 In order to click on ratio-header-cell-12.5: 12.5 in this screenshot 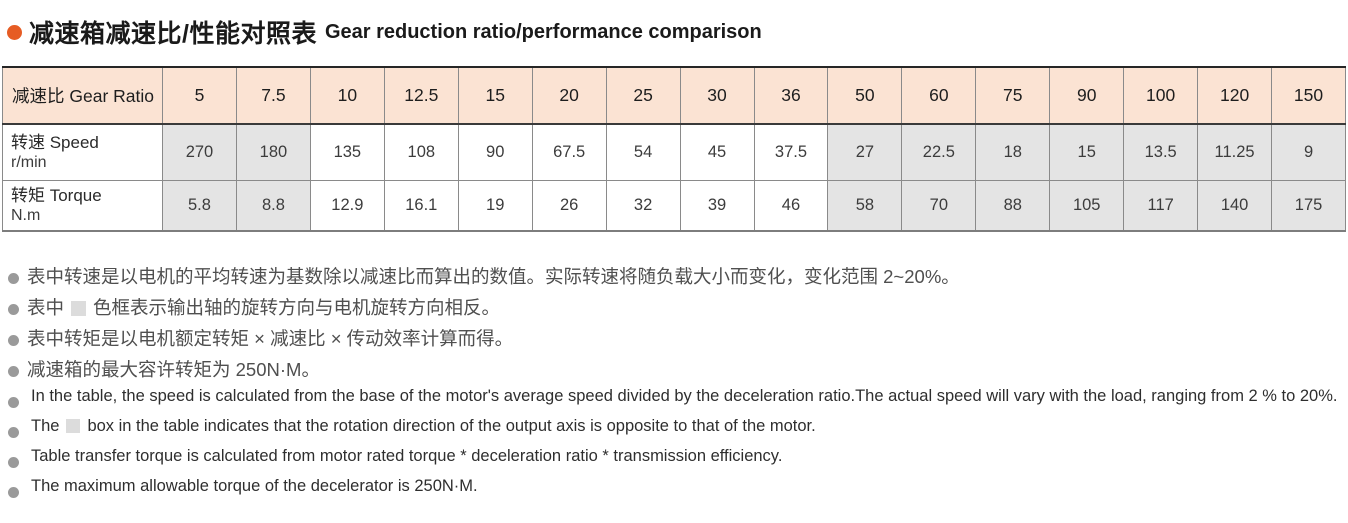, I will do `click(421, 96)`.